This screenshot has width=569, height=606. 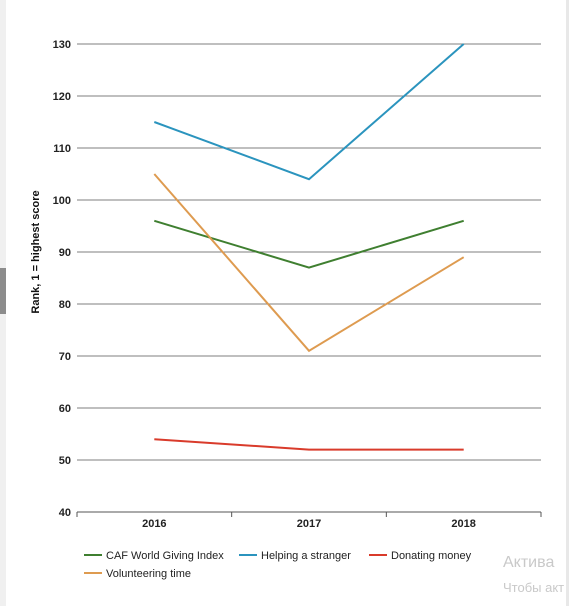 I want to click on y-tick-label: 120, so click(x=62, y=97).